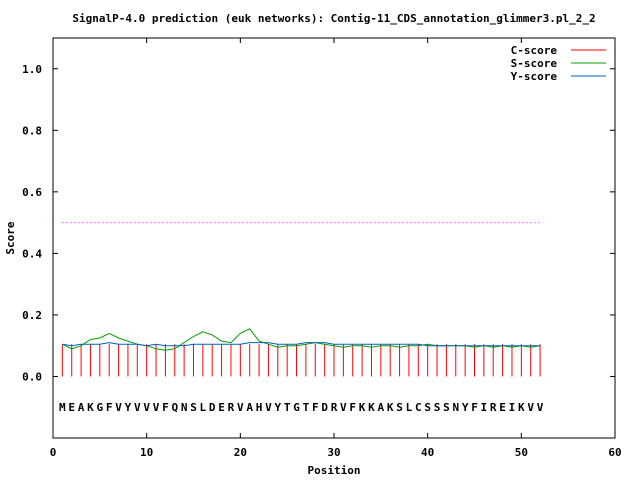 The height and width of the screenshot is (480, 640). What do you see at coordinates (301, 339) in the screenshot?
I see `s-score-line` at bounding box center [301, 339].